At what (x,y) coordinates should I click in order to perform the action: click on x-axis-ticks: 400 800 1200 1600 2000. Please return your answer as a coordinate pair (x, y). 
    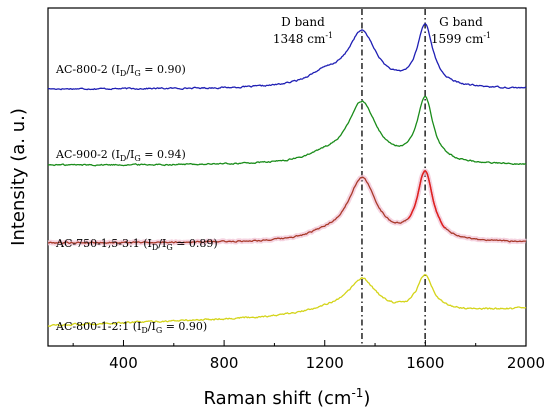
    Looking at the image, I should click on (308, 356).